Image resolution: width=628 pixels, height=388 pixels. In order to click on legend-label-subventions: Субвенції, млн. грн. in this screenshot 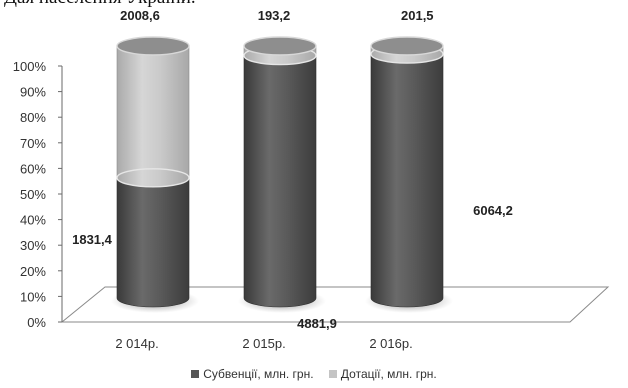, I will do `click(258, 374)`.